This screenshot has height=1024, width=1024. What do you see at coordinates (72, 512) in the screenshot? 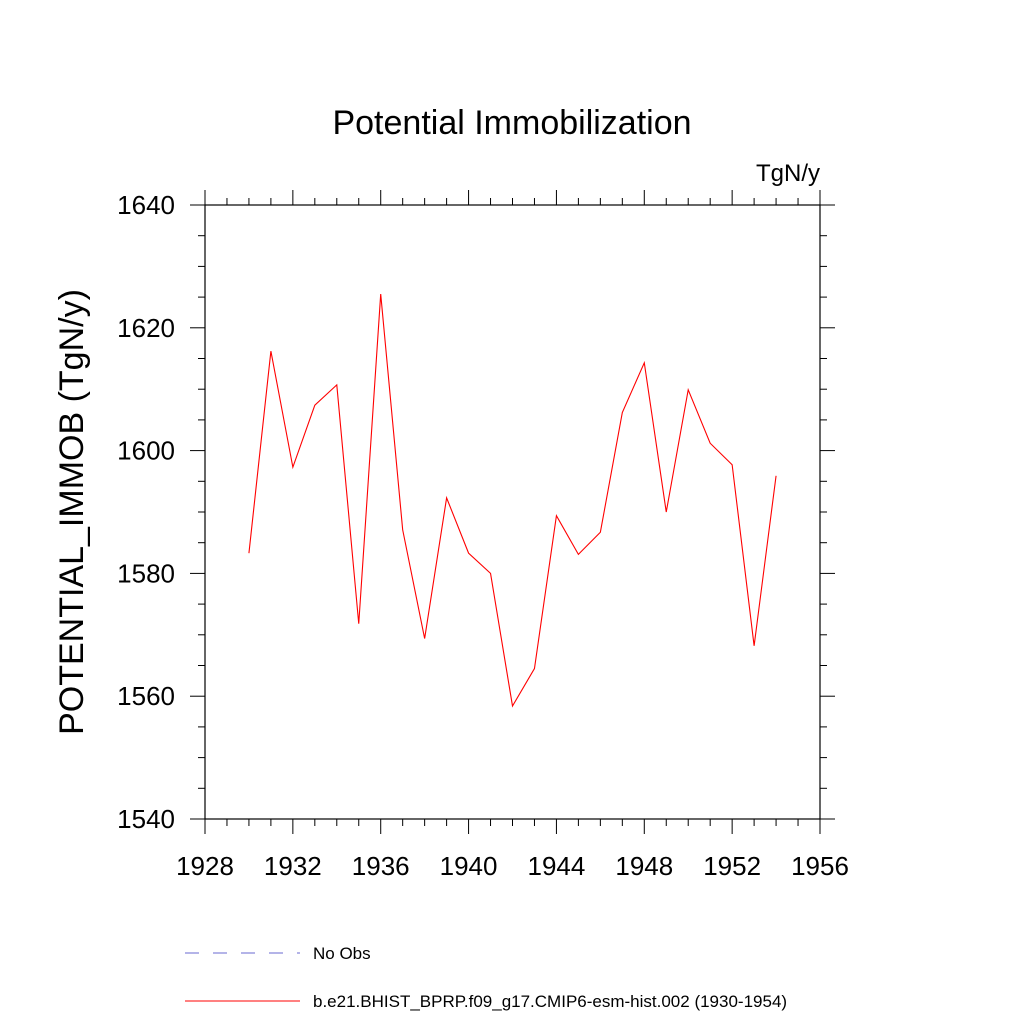
I see `y-axis-label: POTENTIAL_IMMOB (TgN/y)` at bounding box center [72, 512].